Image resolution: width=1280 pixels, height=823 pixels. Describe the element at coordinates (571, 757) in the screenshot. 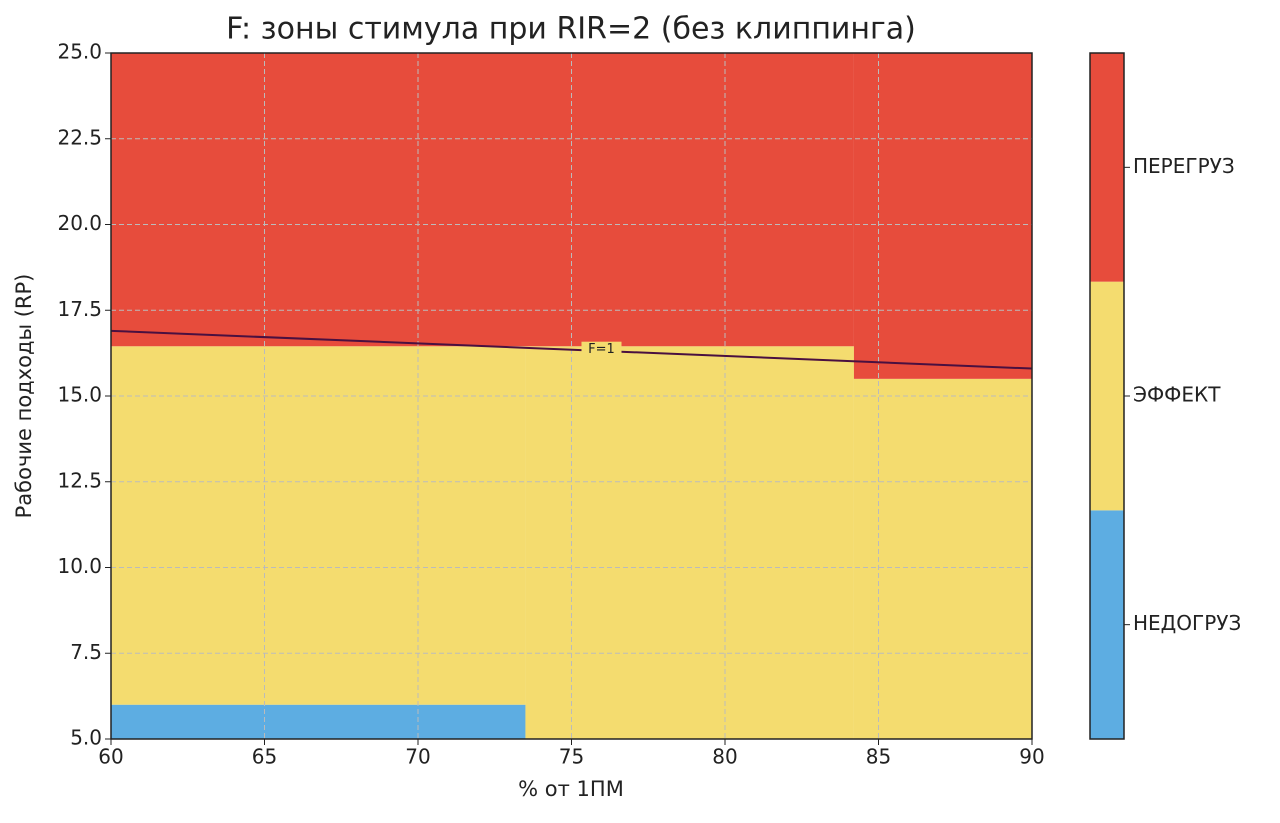

I see `x-tick-label: 75` at that location.